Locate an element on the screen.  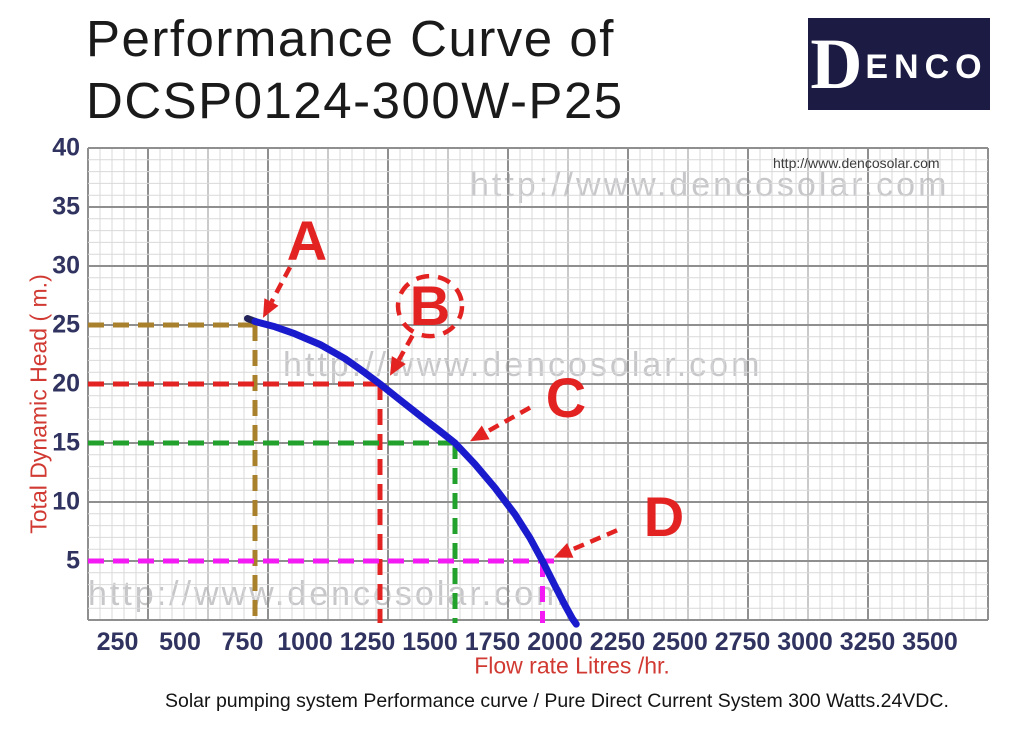
arrow-head-D is located at coordinates (563, 550).